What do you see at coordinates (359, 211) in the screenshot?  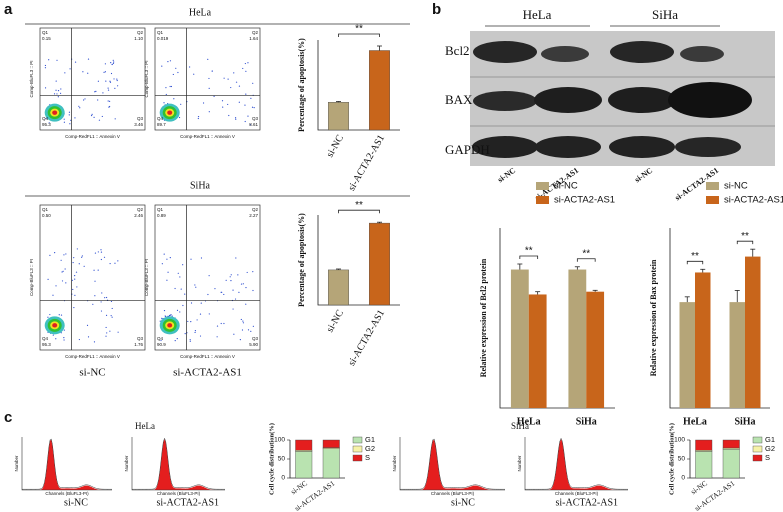 I see `significance-bracket` at bounding box center [359, 211].